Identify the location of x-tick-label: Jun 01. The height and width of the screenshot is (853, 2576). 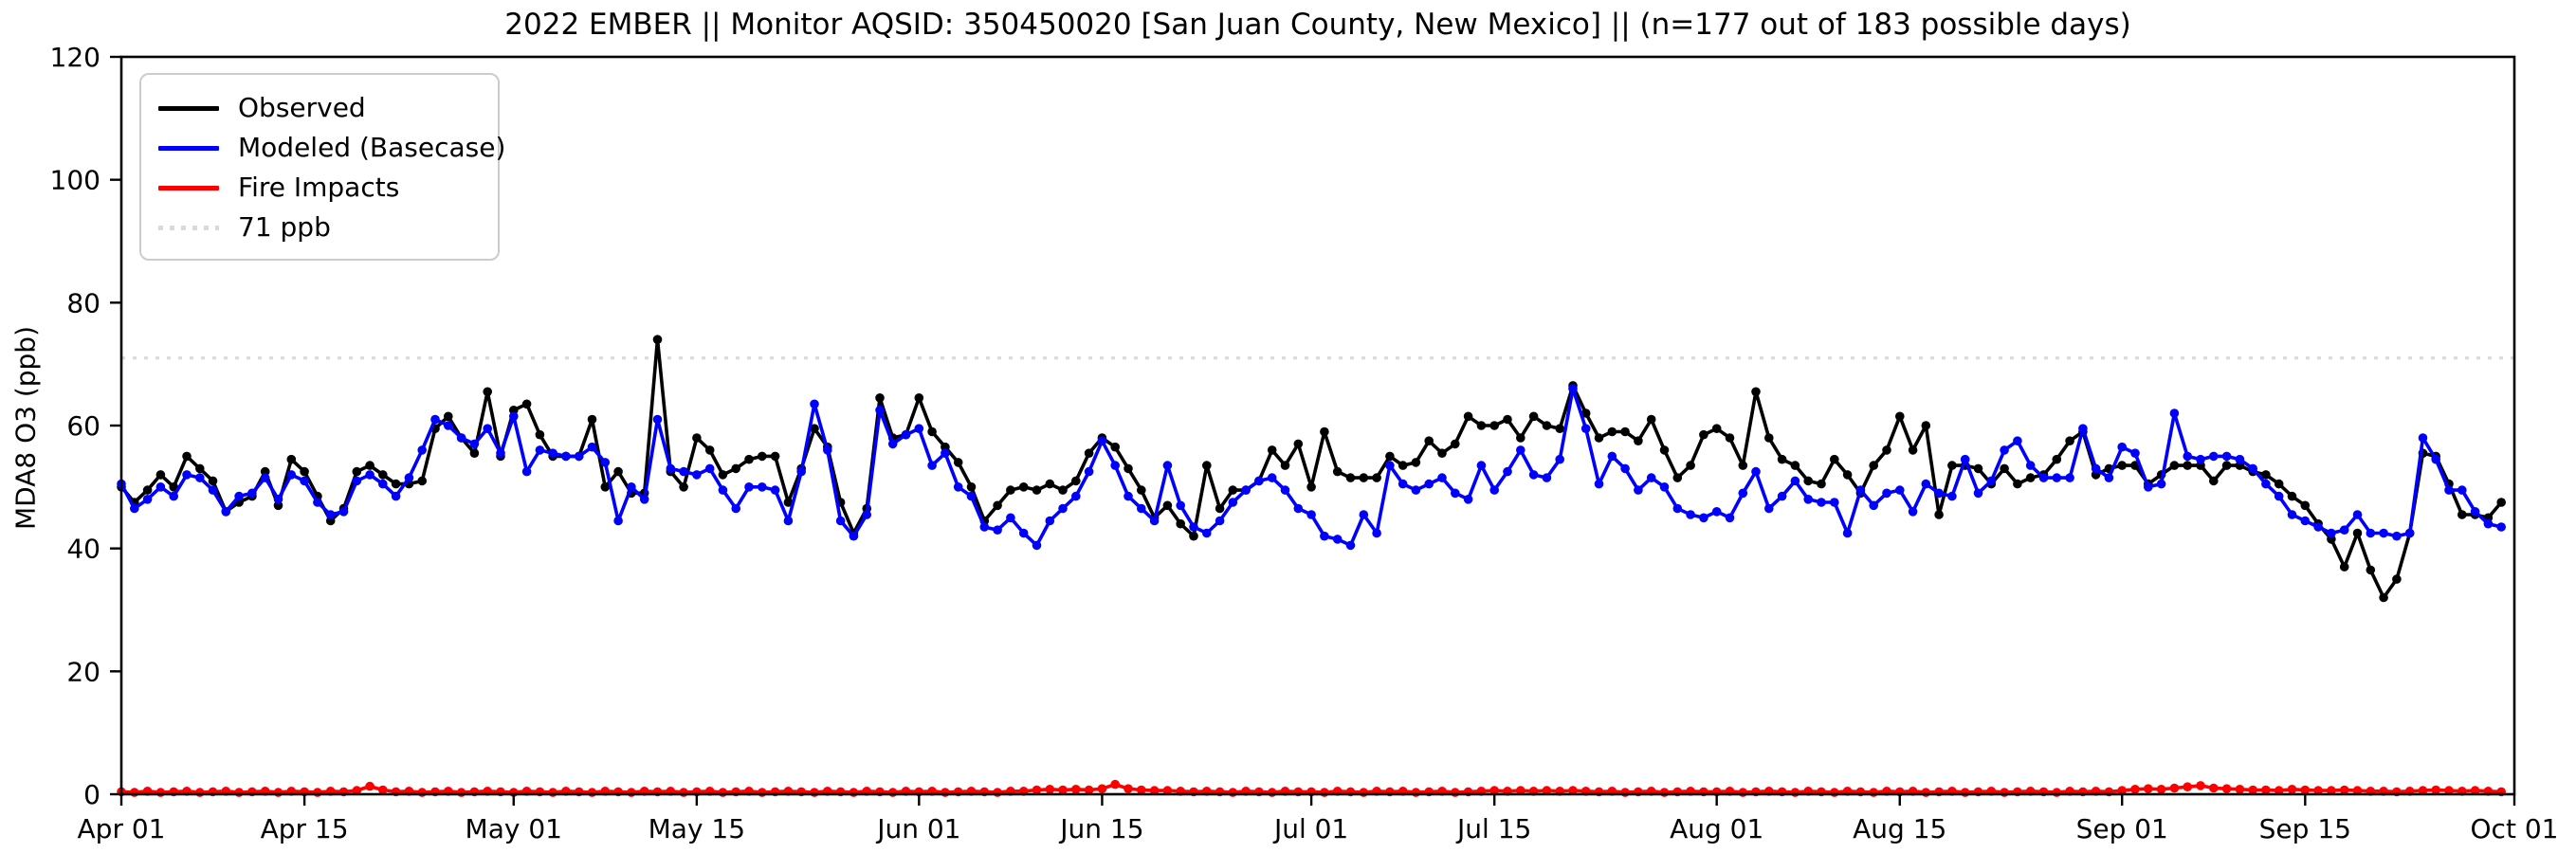
(917, 828).